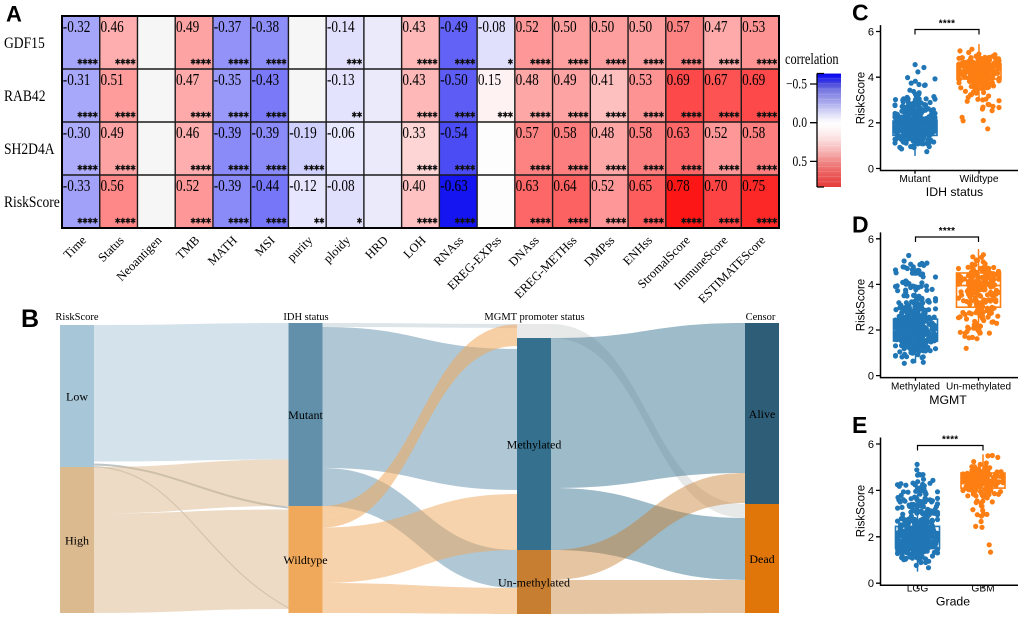 This screenshot has height=619, width=1020. Describe the element at coordinates (77, 541) in the screenshot. I see `svg-text: High` at that location.